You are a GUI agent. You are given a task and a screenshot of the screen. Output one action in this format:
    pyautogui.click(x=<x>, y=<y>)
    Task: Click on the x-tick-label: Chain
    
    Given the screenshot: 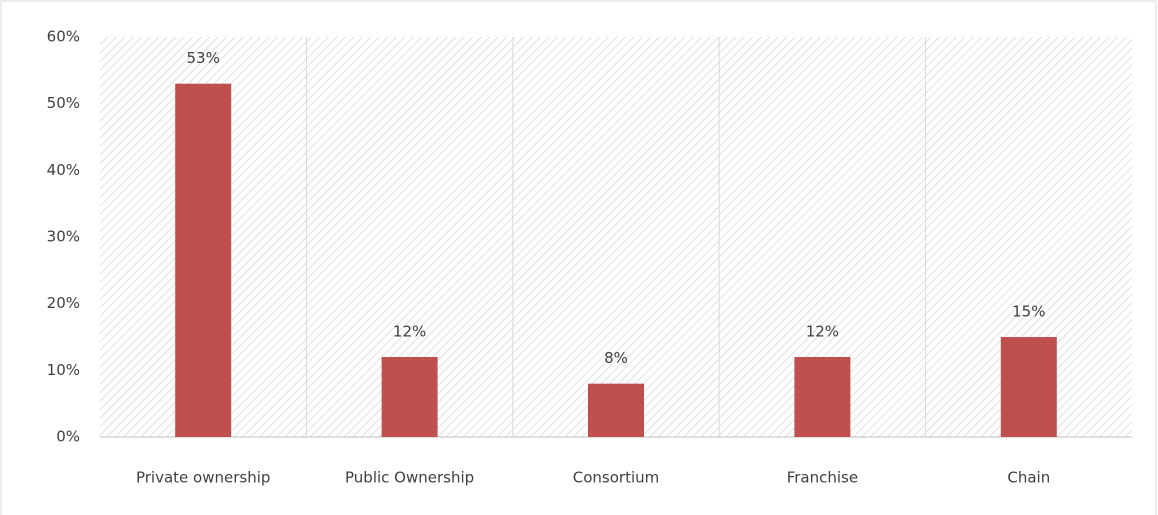 What is the action you would take?
    pyautogui.click(x=1028, y=478)
    